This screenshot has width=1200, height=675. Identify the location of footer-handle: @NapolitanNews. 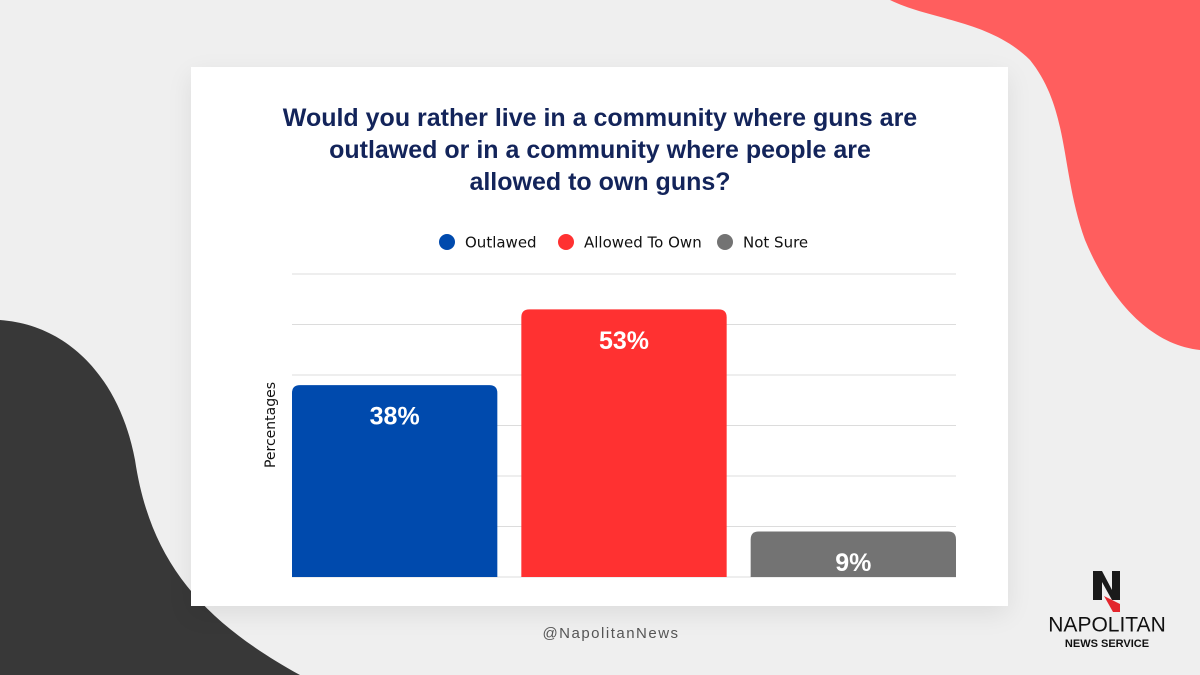
(610, 633).